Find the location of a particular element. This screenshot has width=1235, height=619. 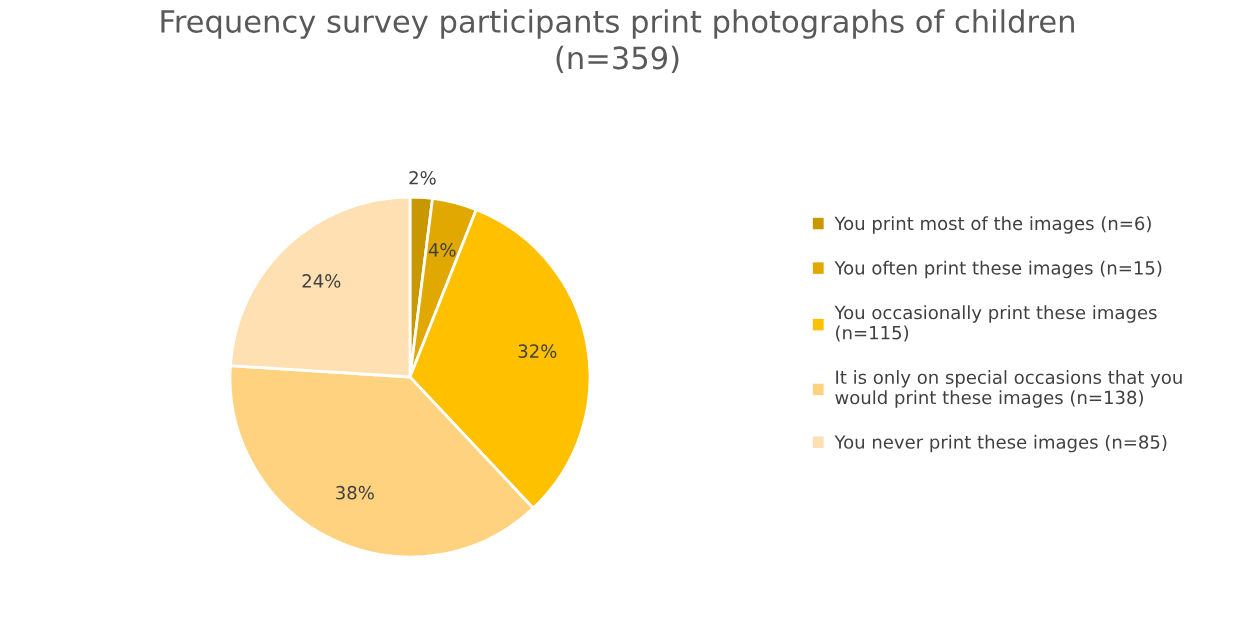

data-label: 4% is located at coordinates (442, 250).